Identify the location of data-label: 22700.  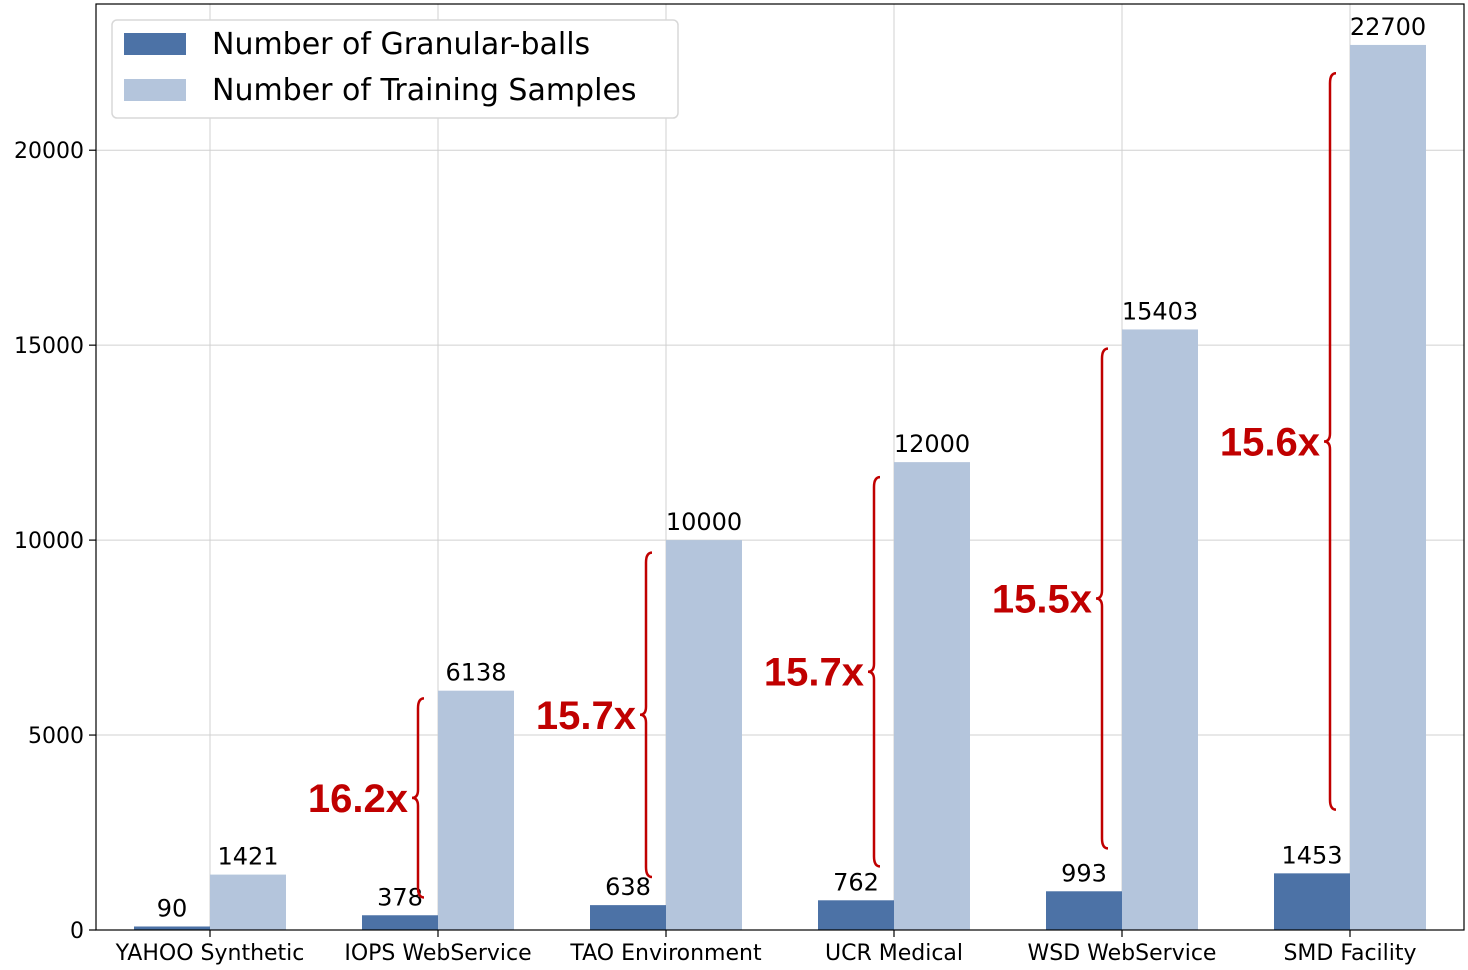
(1388, 27).